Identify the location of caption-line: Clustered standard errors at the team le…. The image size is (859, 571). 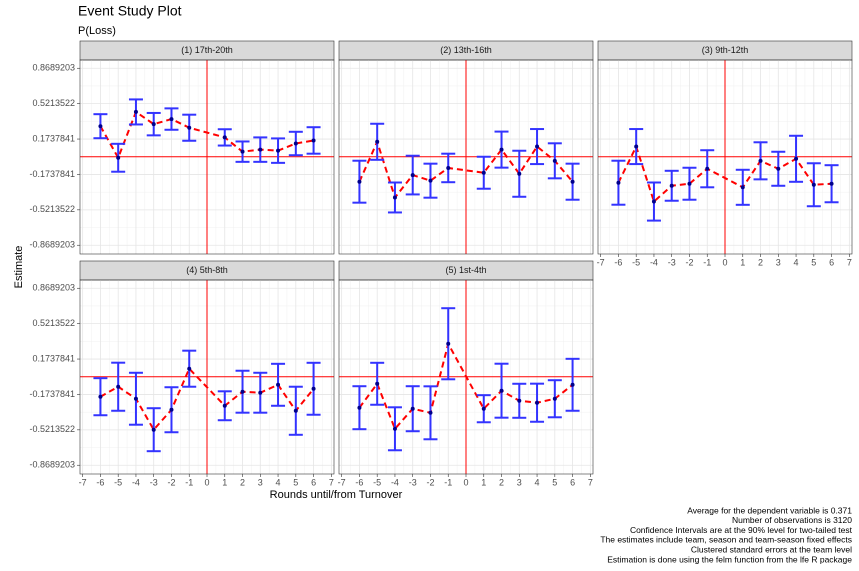
(771, 549).